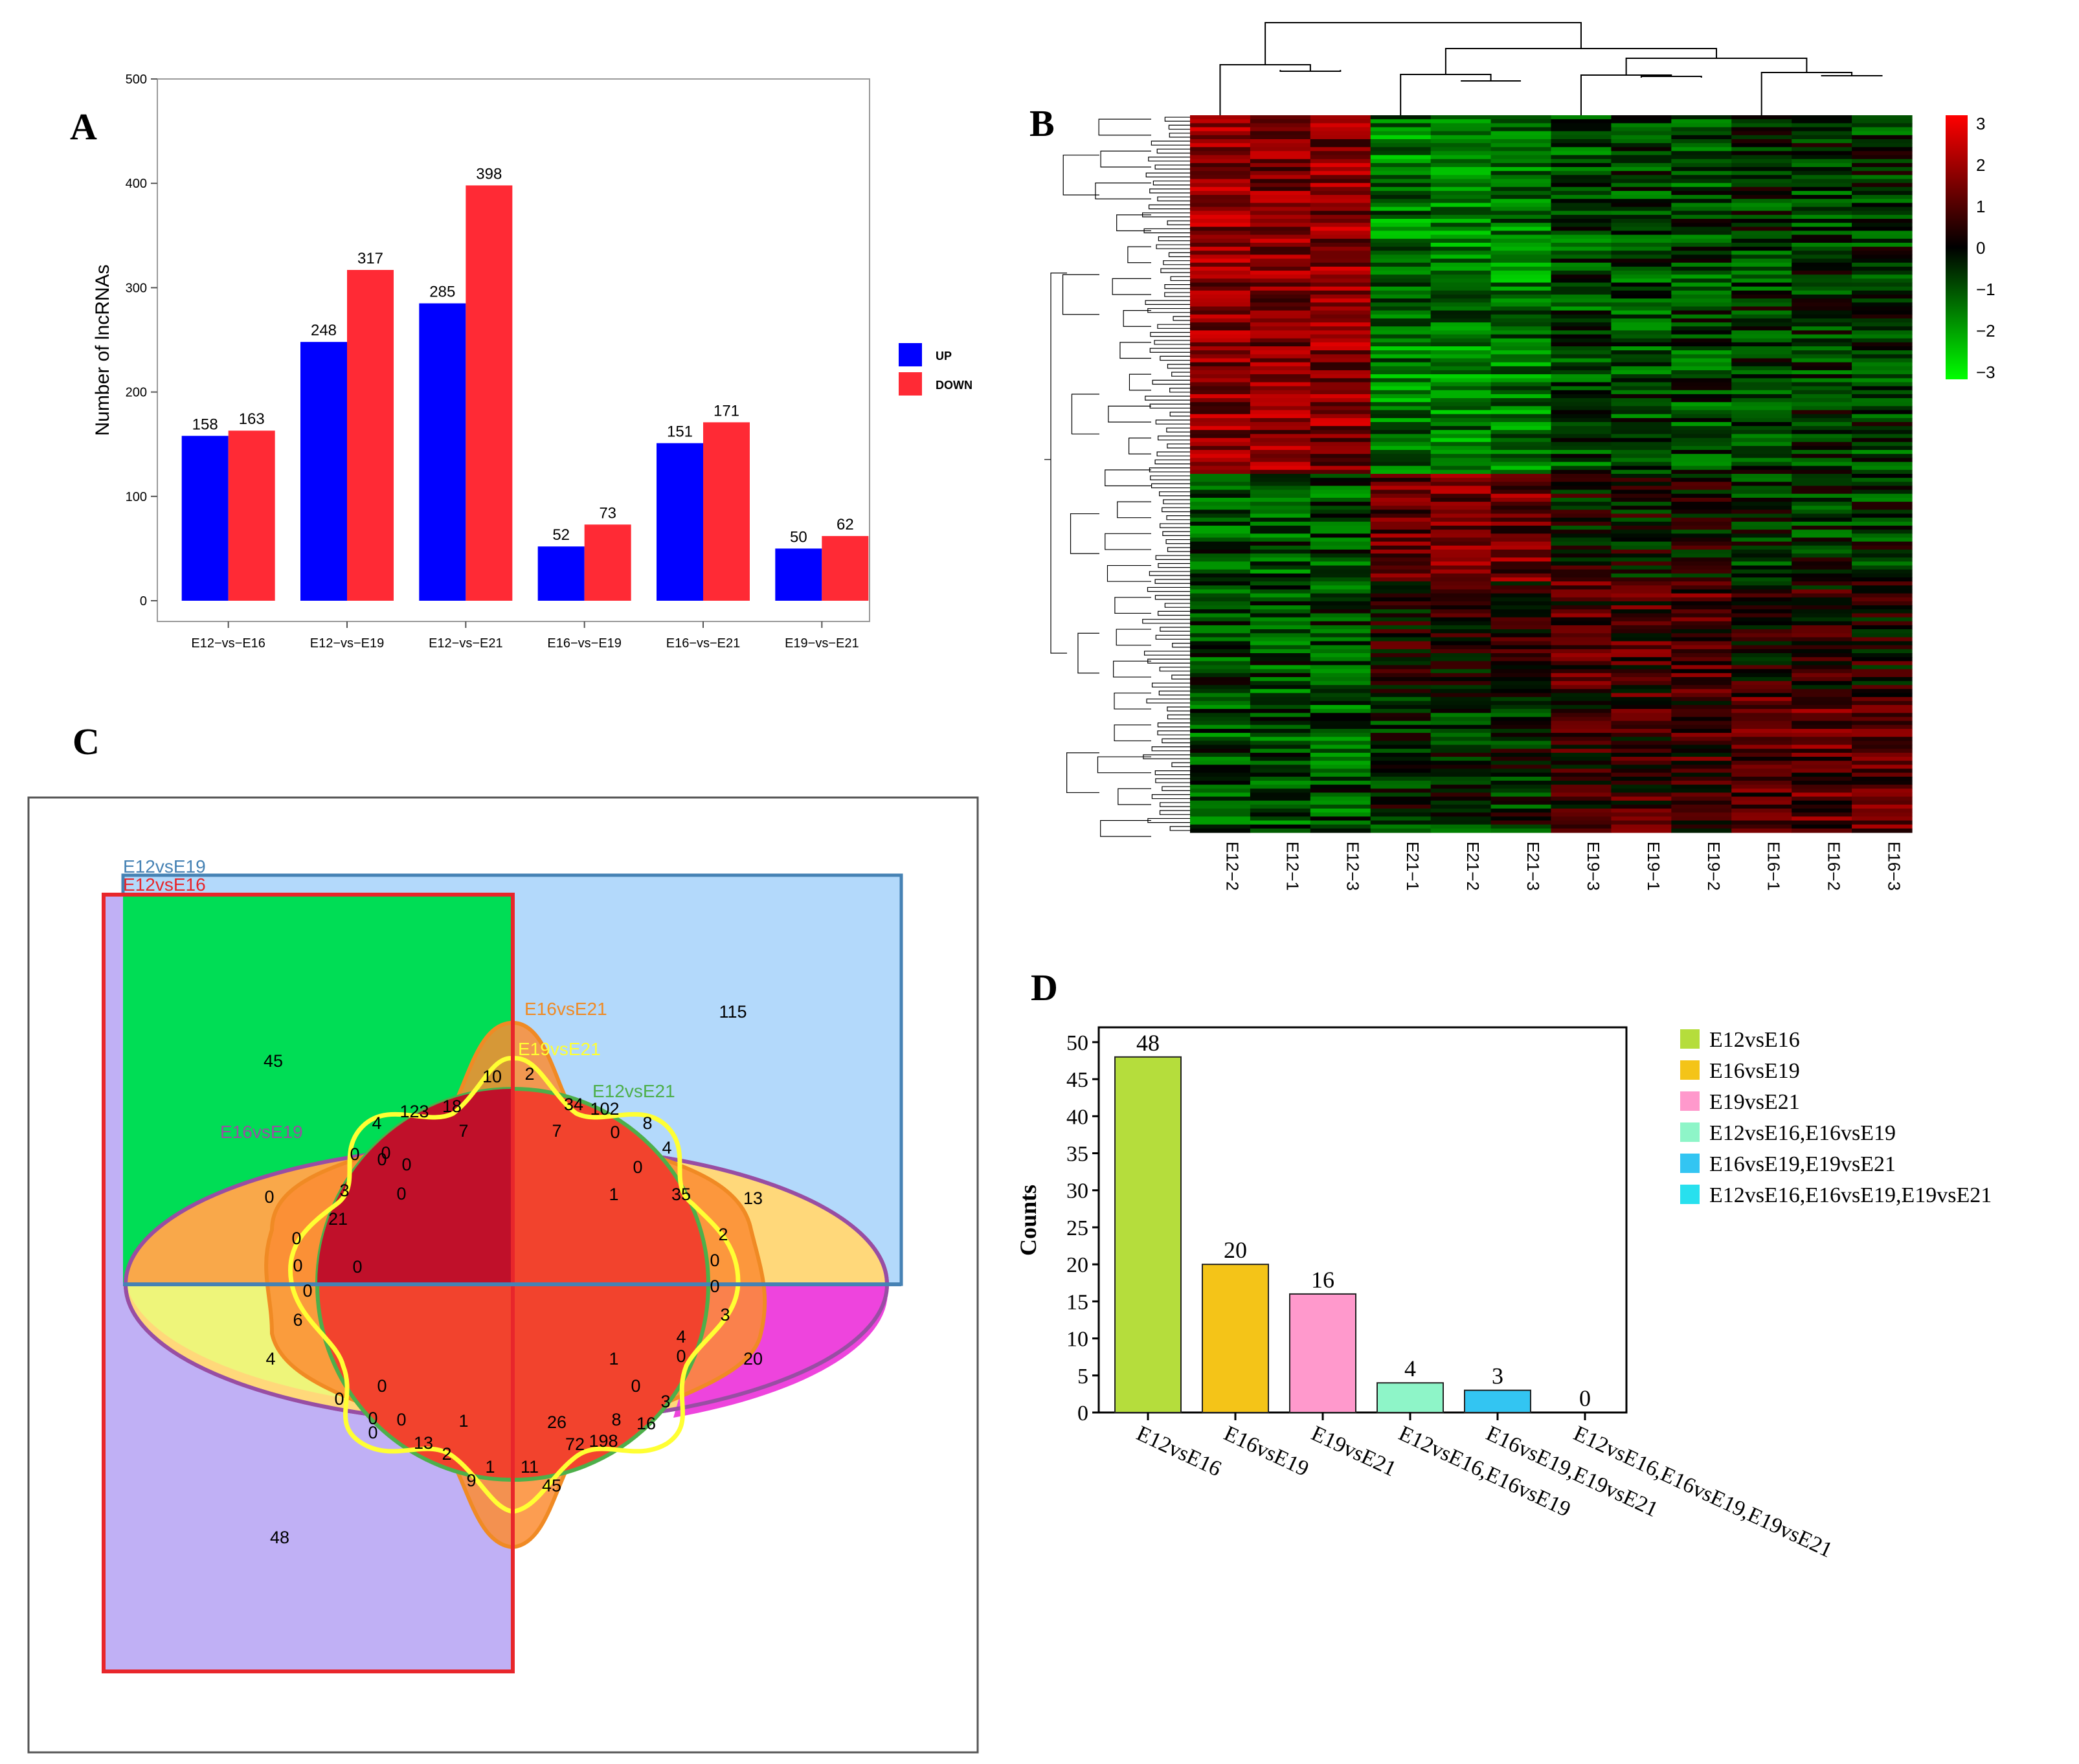 This screenshot has height=1764, width=2079. What do you see at coordinates (1581, 61) in the screenshot?
I see `column-dendrogram-branch` at bounding box center [1581, 61].